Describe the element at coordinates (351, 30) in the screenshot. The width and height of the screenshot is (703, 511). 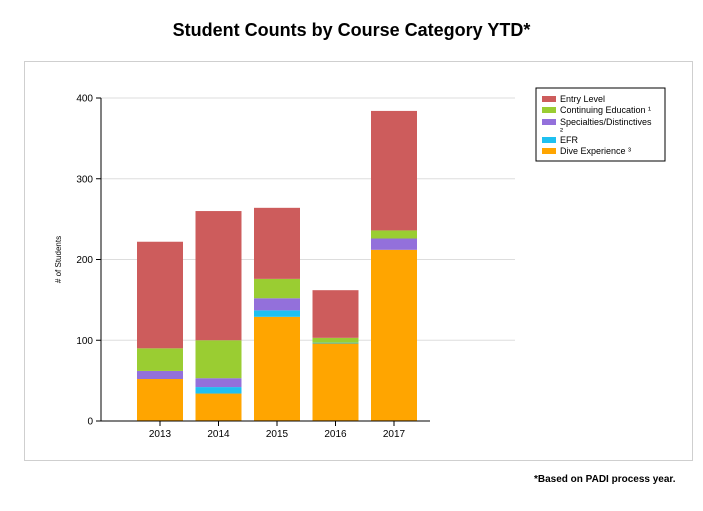
I see `chart-title: Student Counts by Course Category YTD*` at that location.